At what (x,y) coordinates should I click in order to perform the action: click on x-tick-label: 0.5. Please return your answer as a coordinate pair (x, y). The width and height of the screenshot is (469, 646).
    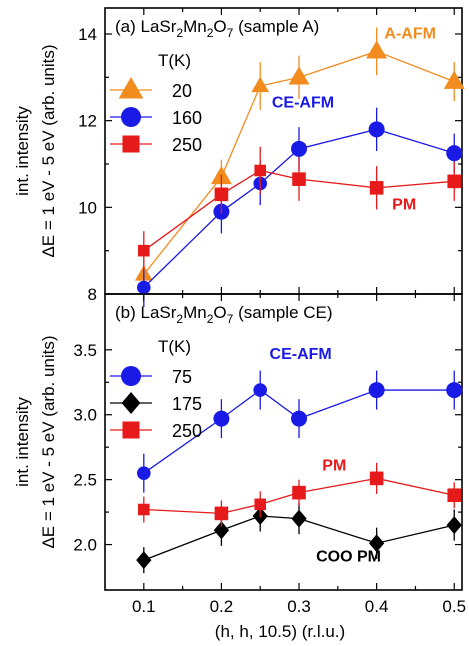
    Looking at the image, I should click on (454, 606).